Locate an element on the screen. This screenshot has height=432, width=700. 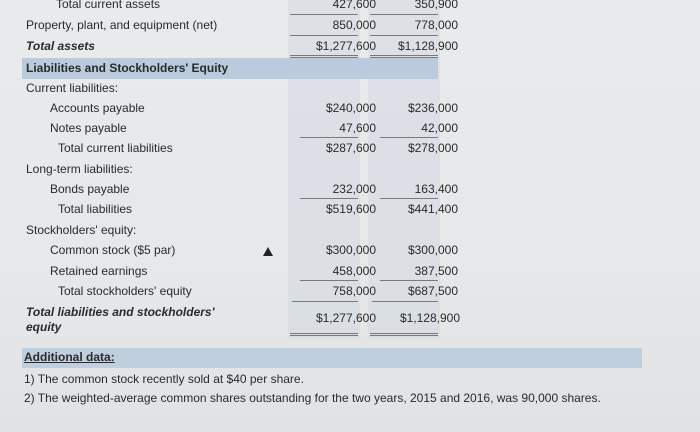
row-label: Long-term liabilities: is located at coordinates (79, 169).